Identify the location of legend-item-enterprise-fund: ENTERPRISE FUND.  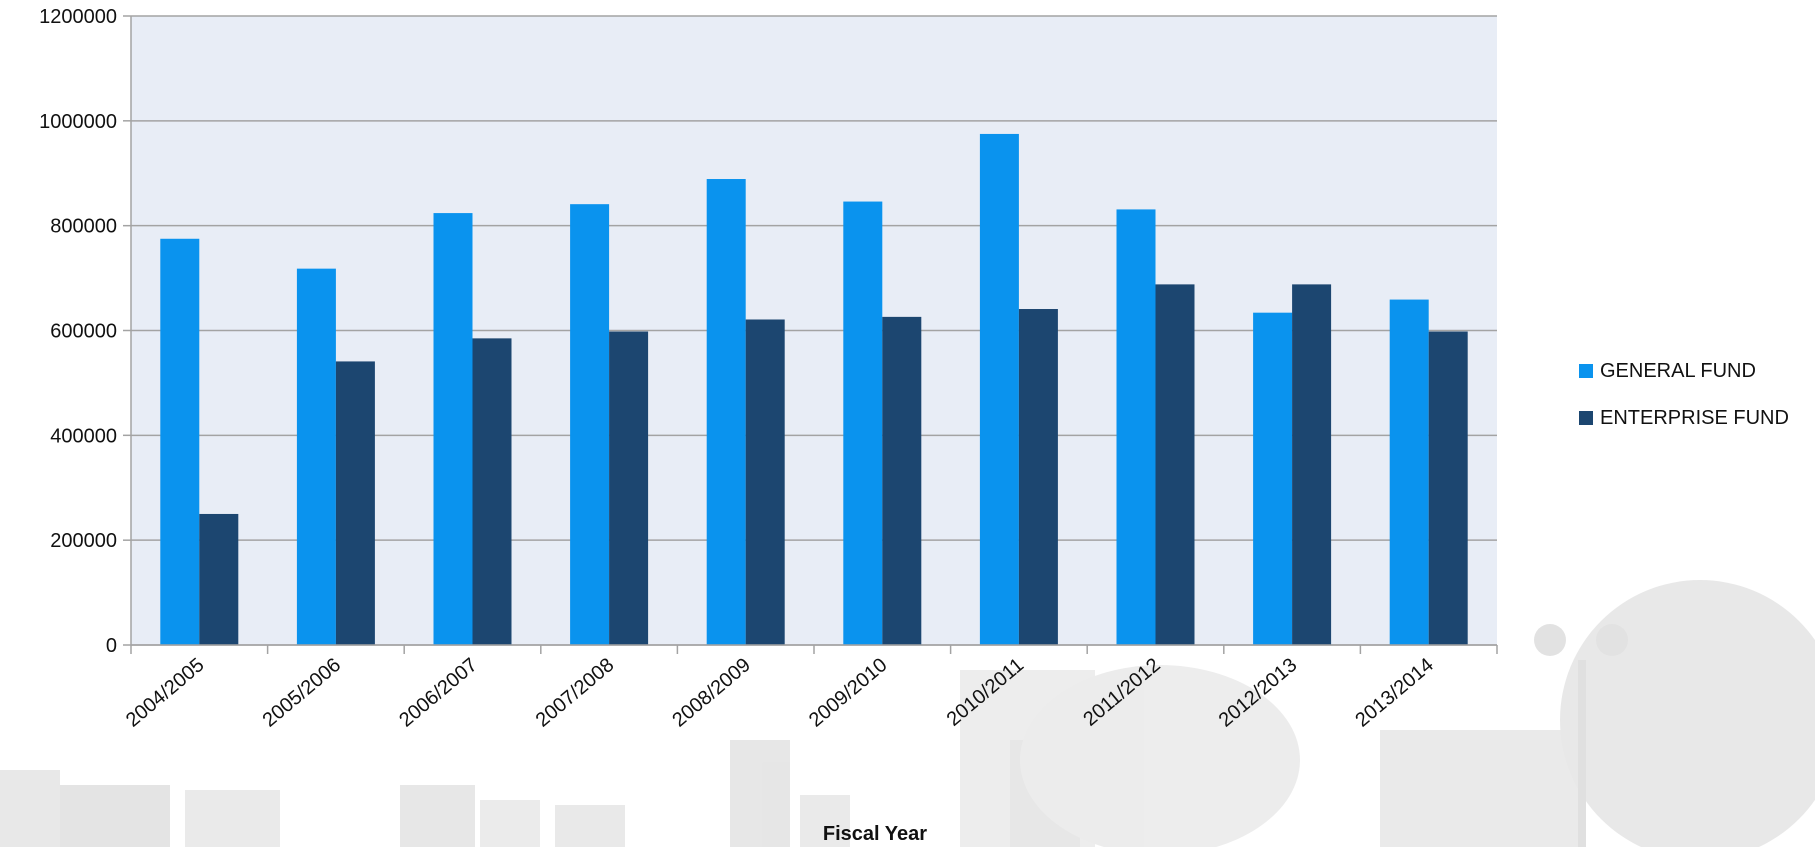
(1684, 418).